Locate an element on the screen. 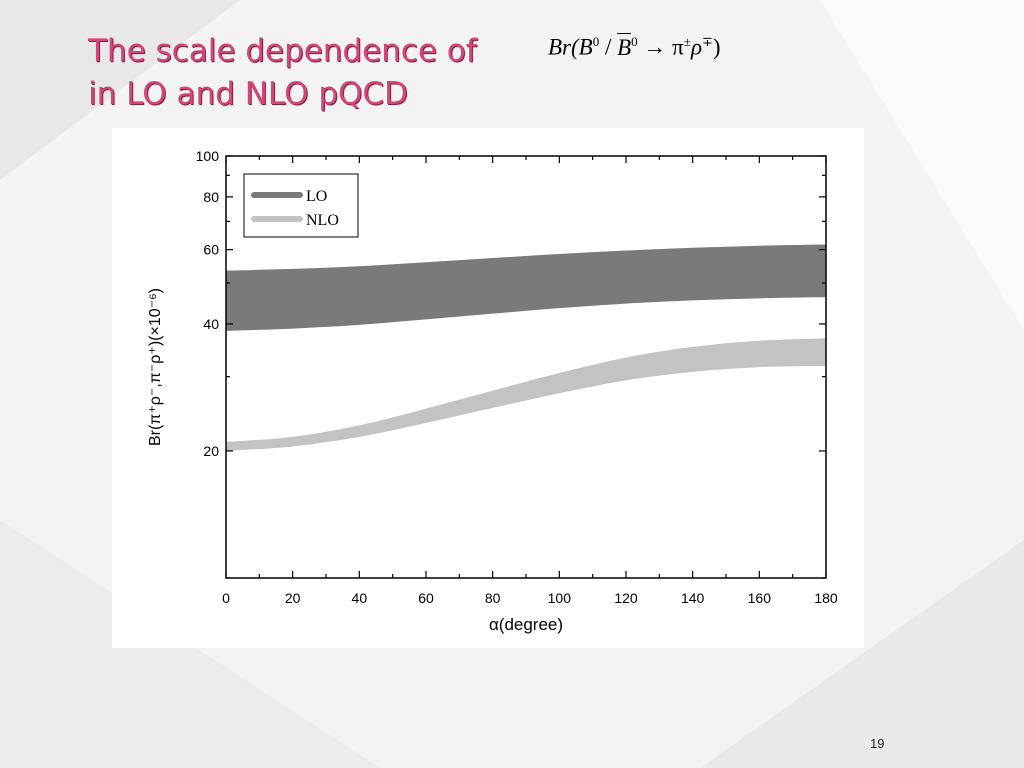 The width and height of the screenshot is (1024, 768). x-tick-label: 180 is located at coordinates (826, 598).